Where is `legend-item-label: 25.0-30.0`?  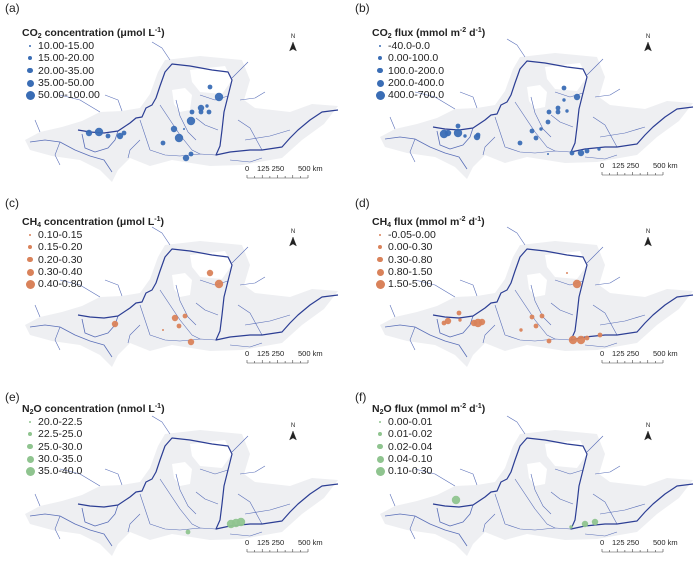
legend-item-label: 25.0-30.0 is located at coordinates (60, 446).